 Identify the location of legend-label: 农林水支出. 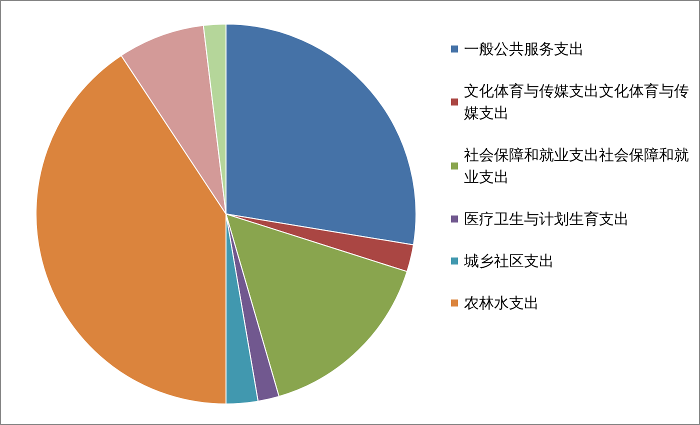
(501, 303).